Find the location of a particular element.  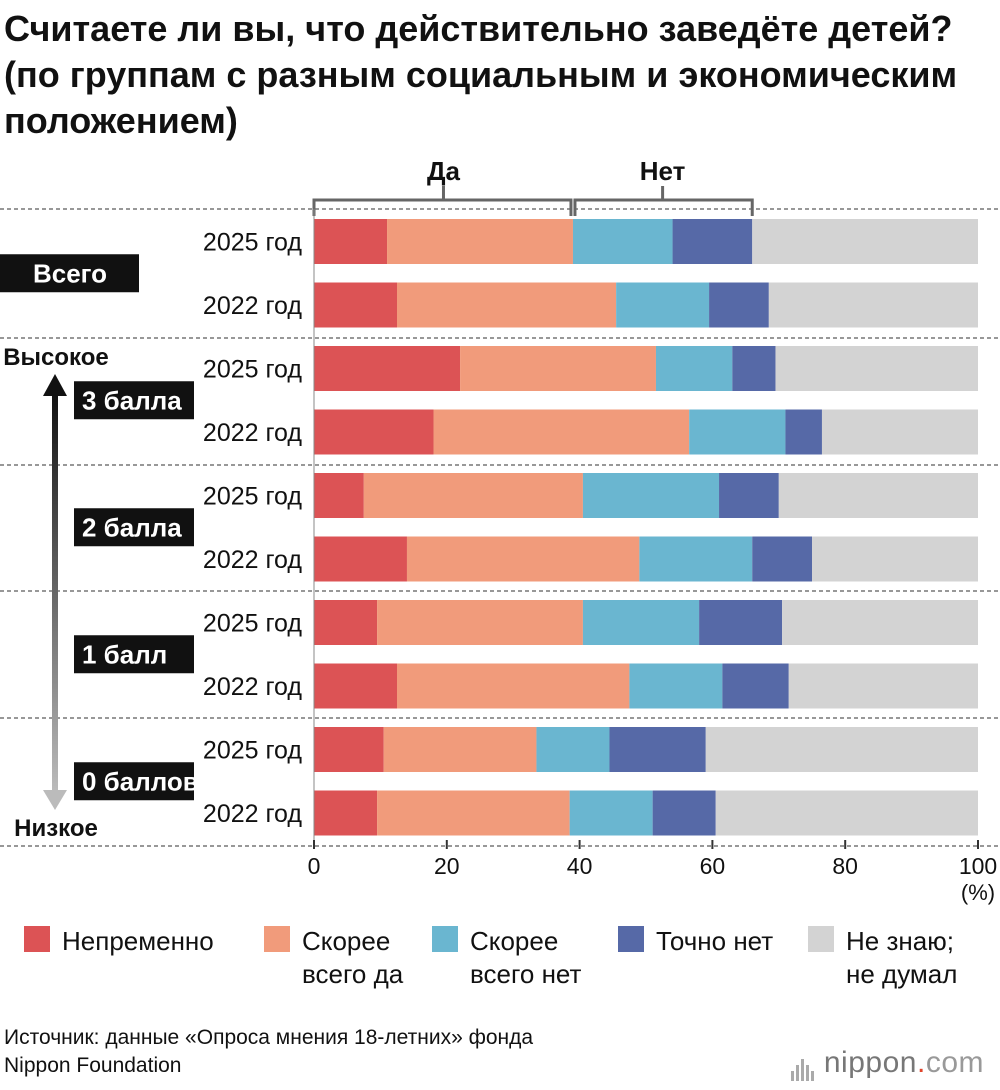

x-tick-label: 60 is located at coordinates (713, 866).